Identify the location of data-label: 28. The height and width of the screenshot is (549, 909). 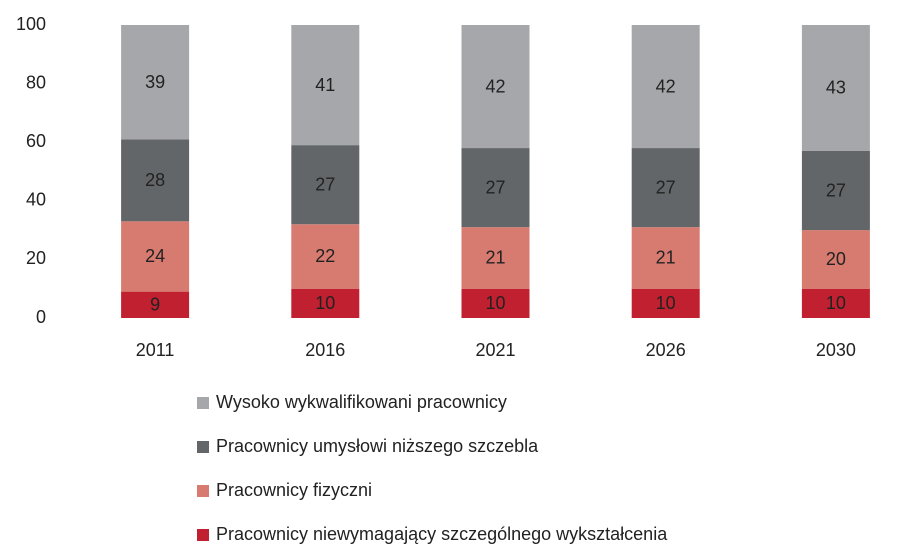
(155, 180).